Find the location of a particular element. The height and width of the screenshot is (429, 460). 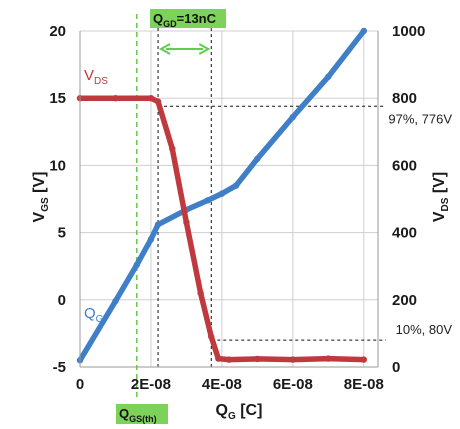

x-tick-label: 6E-08 is located at coordinates (293, 384).